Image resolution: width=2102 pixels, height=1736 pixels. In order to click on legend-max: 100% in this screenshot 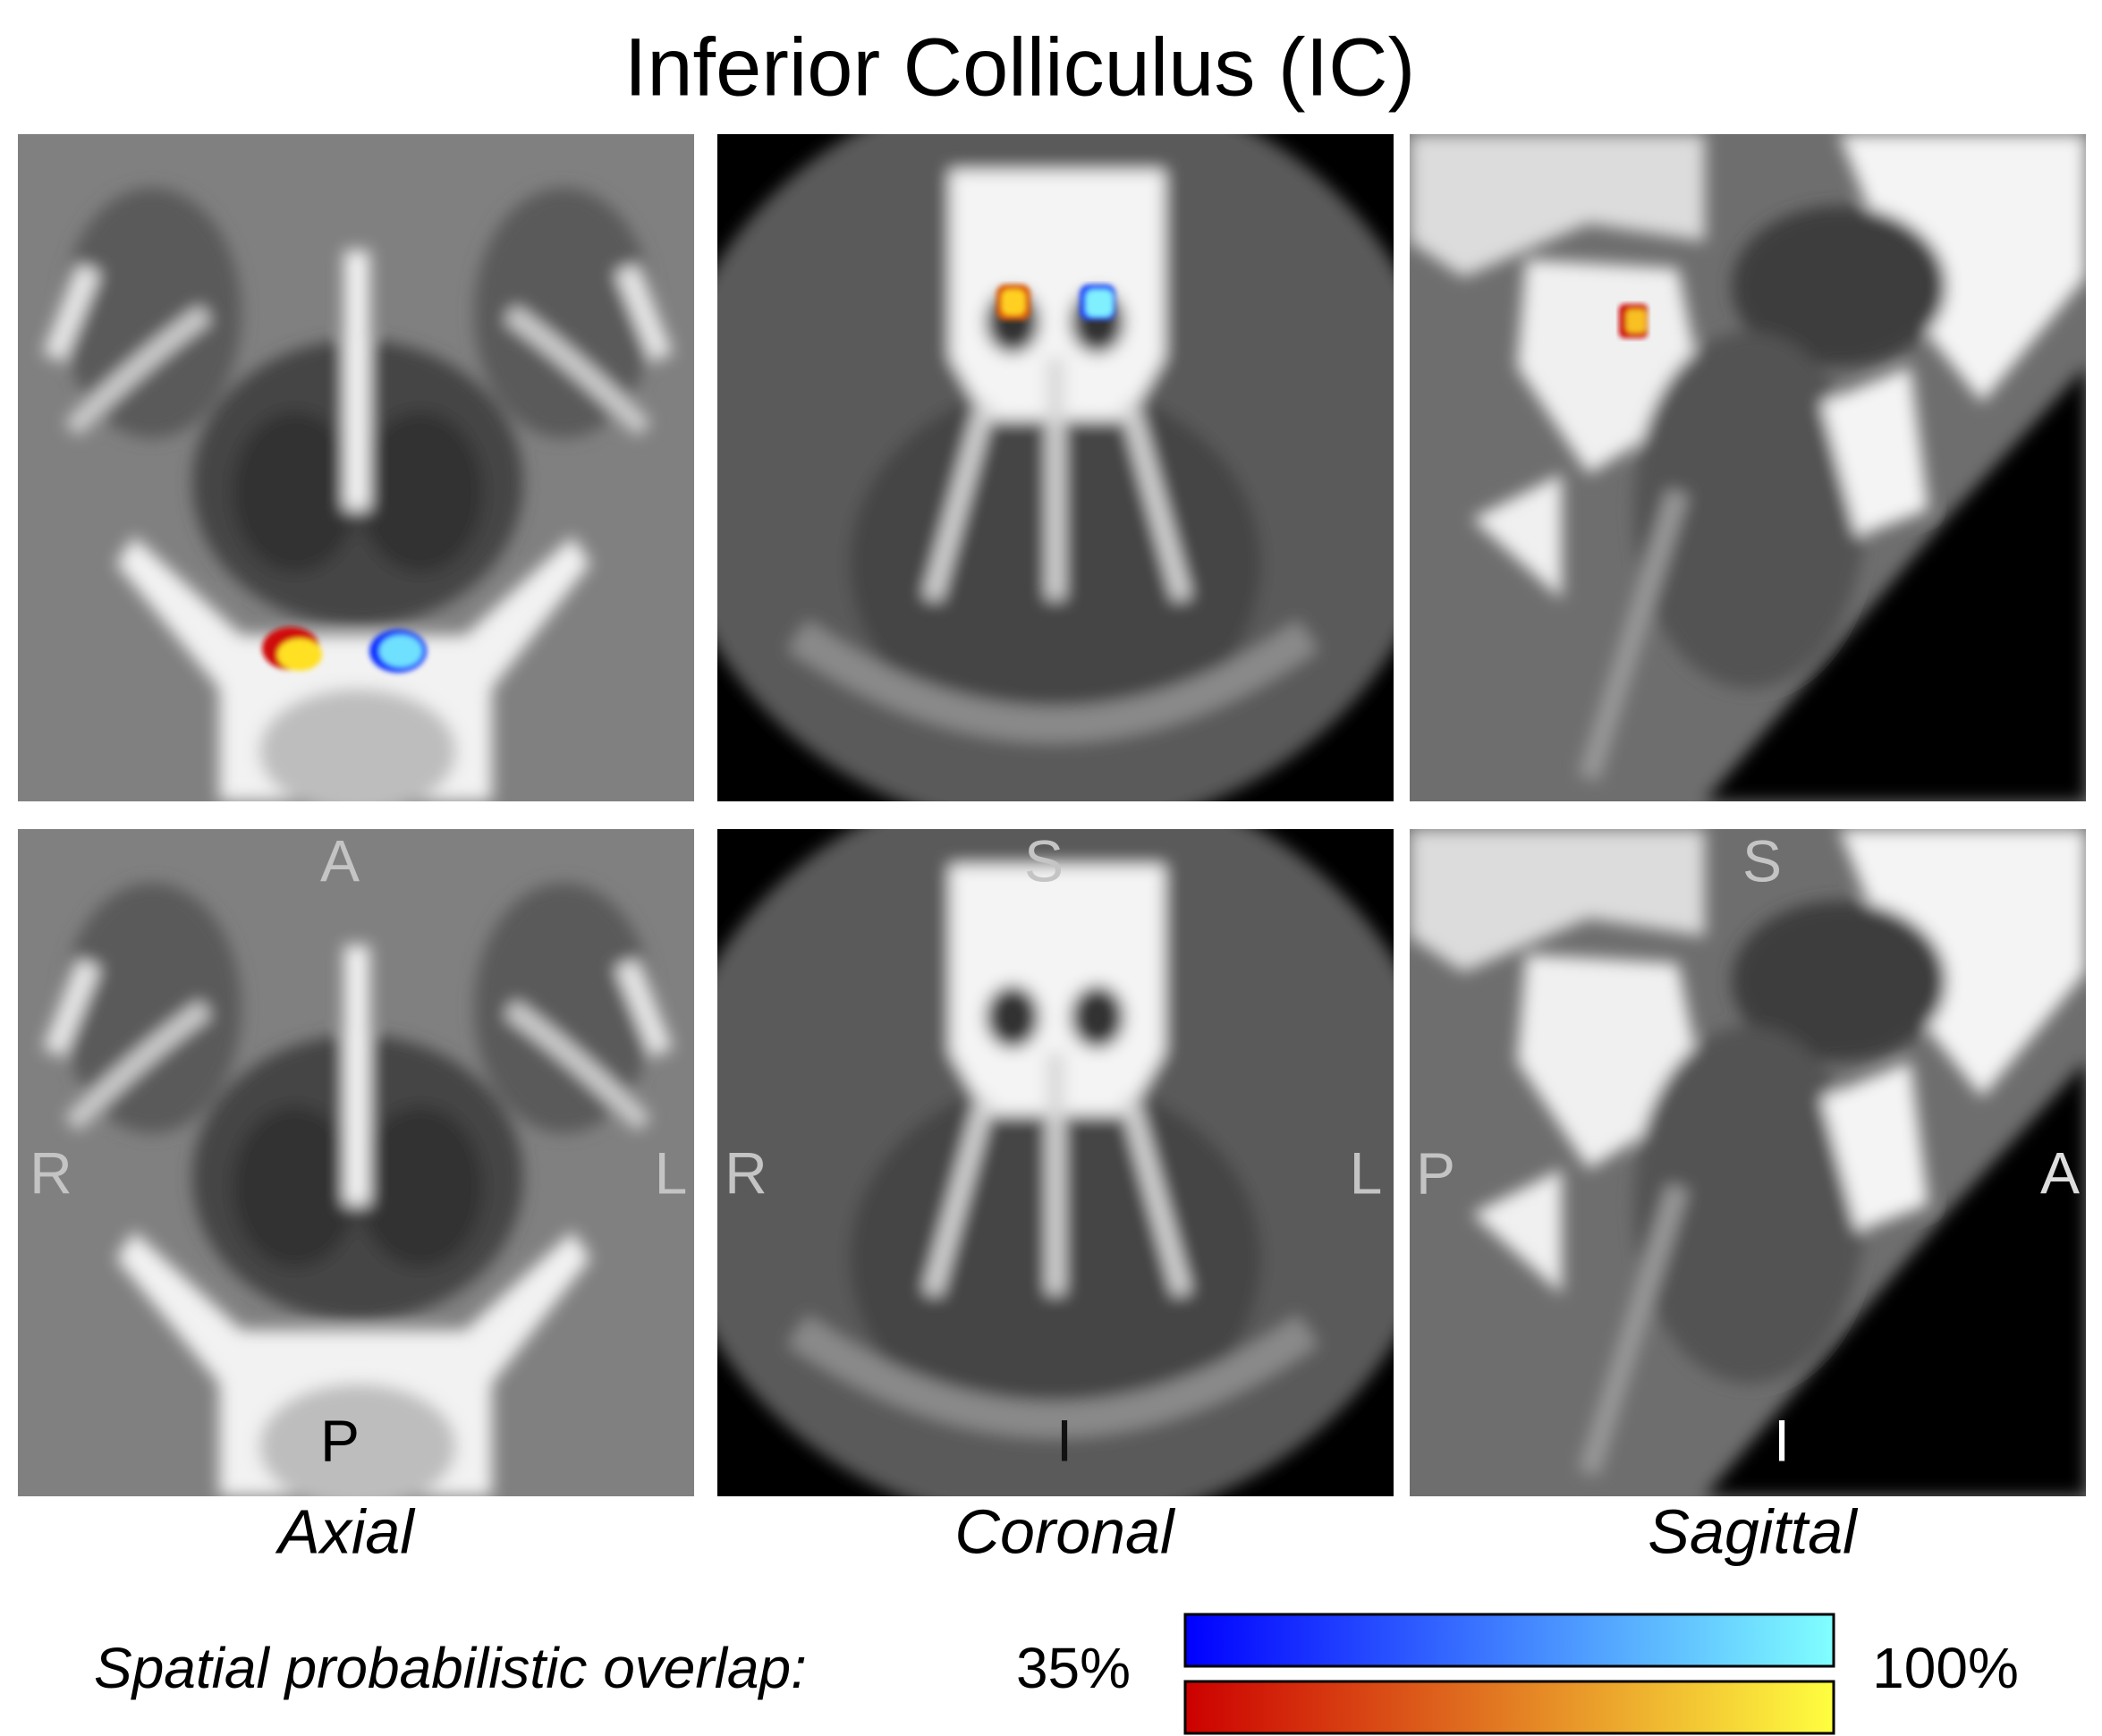, I will do `click(1945, 1668)`.